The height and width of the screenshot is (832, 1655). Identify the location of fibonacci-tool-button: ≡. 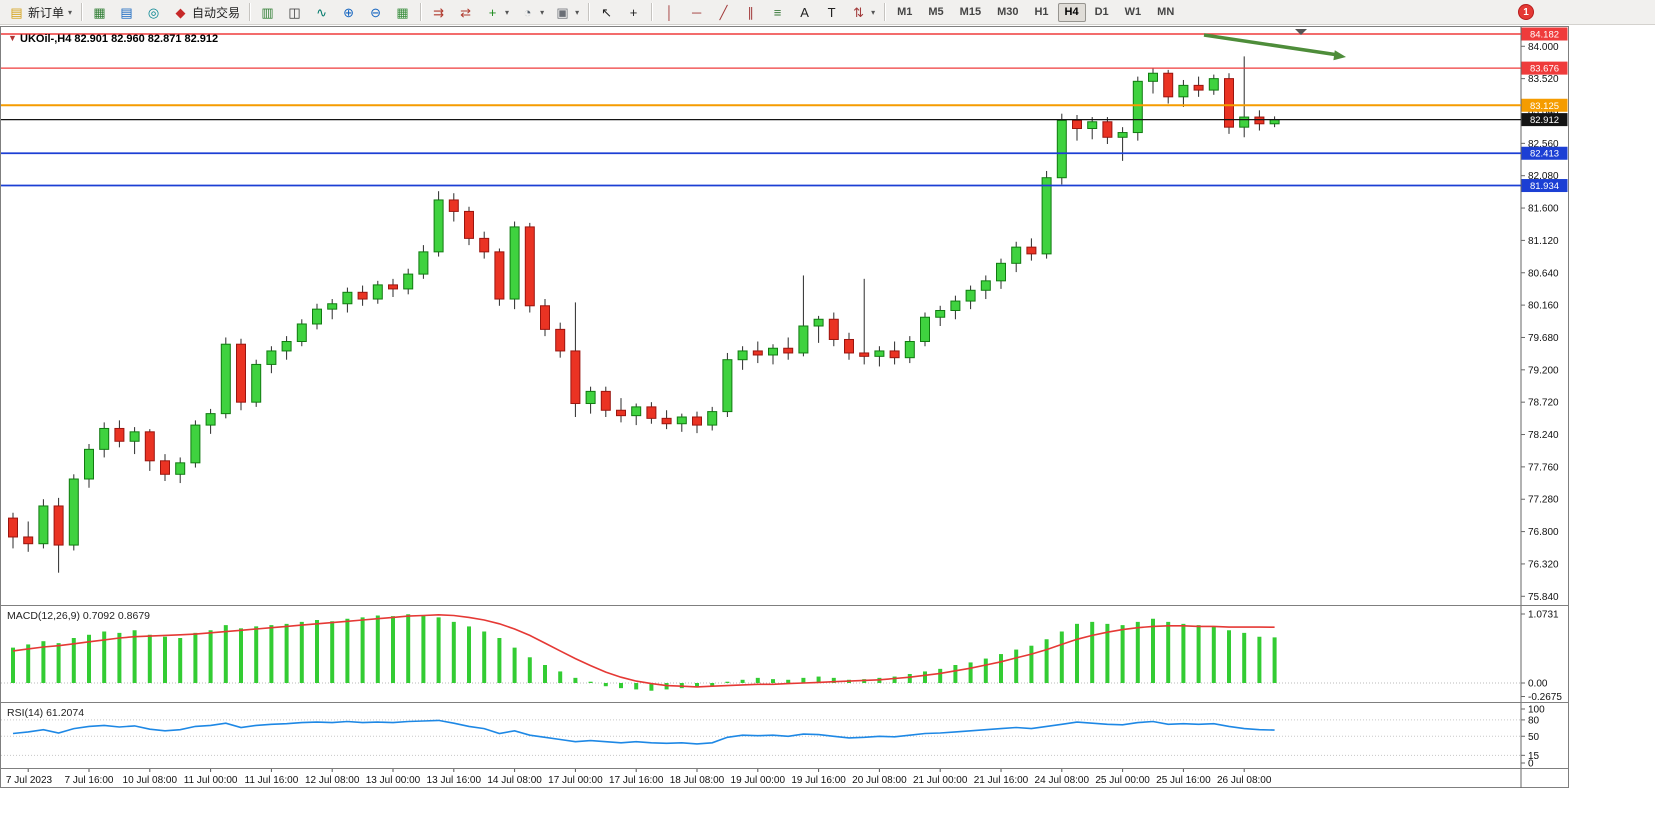
(777, 12).